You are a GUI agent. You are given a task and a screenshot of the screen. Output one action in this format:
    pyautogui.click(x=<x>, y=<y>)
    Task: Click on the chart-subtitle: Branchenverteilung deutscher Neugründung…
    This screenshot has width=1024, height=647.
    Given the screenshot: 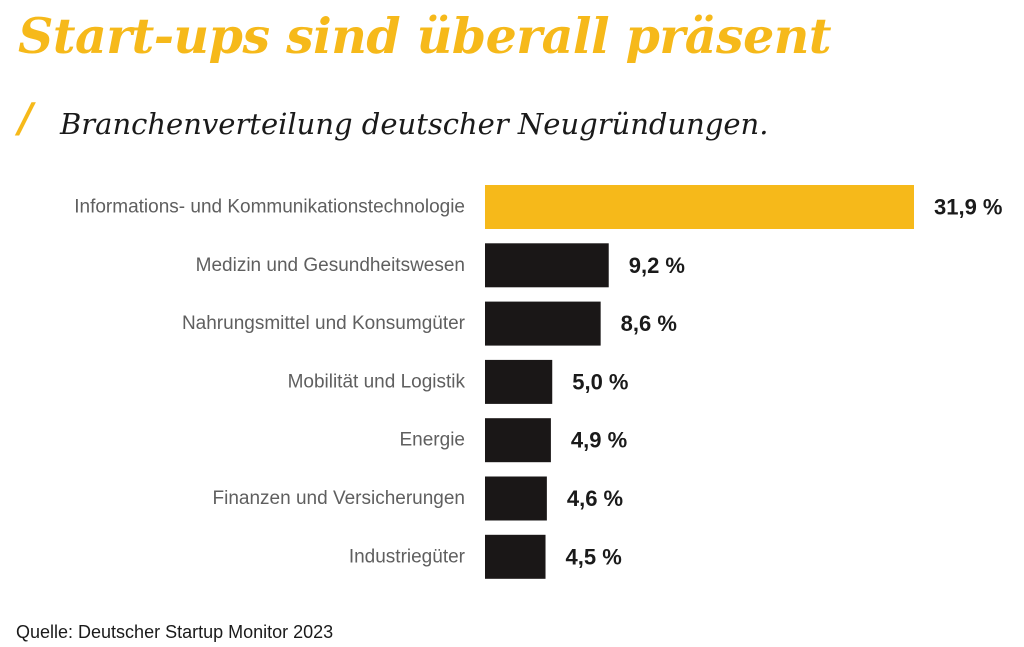 What is the action you would take?
    pyautogui.click(x=414, y=124)
    